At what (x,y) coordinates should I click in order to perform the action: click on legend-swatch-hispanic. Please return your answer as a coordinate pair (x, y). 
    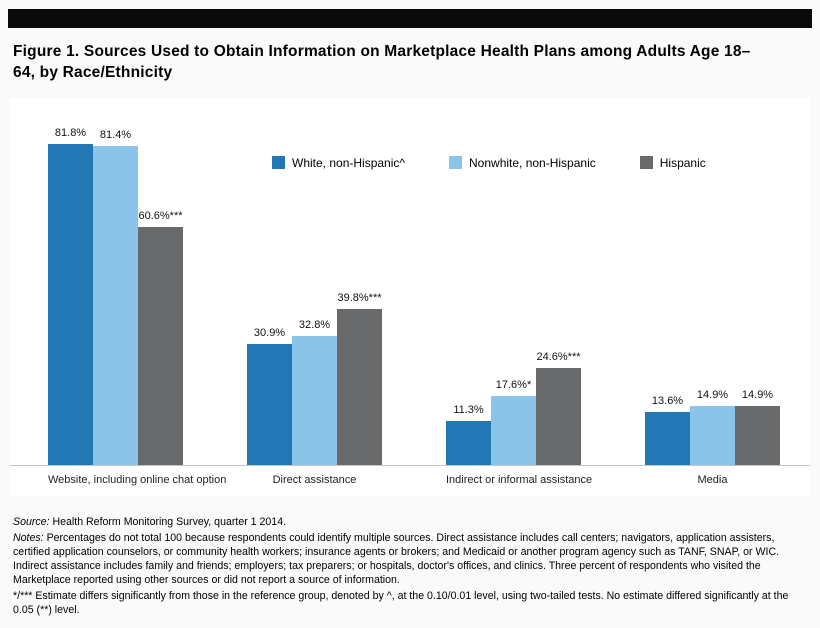
    Looking at the image, I should click on (646, 163).